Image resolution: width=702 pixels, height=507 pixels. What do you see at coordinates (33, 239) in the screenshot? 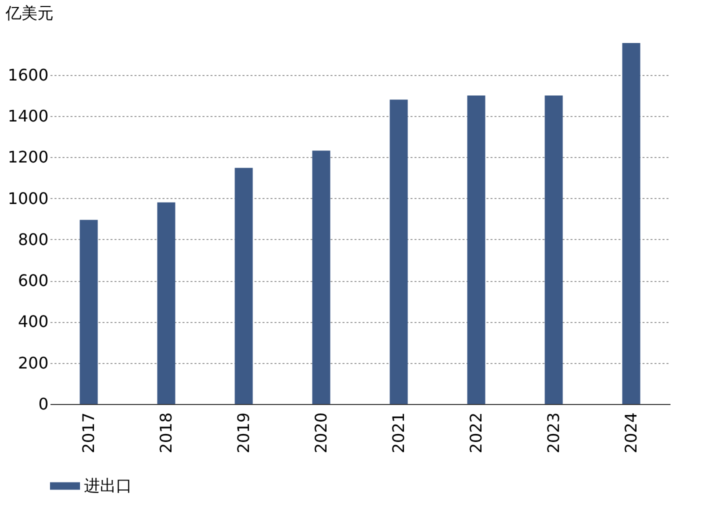
I see `y-tick-label: 800` at bounding box center [33, 239].